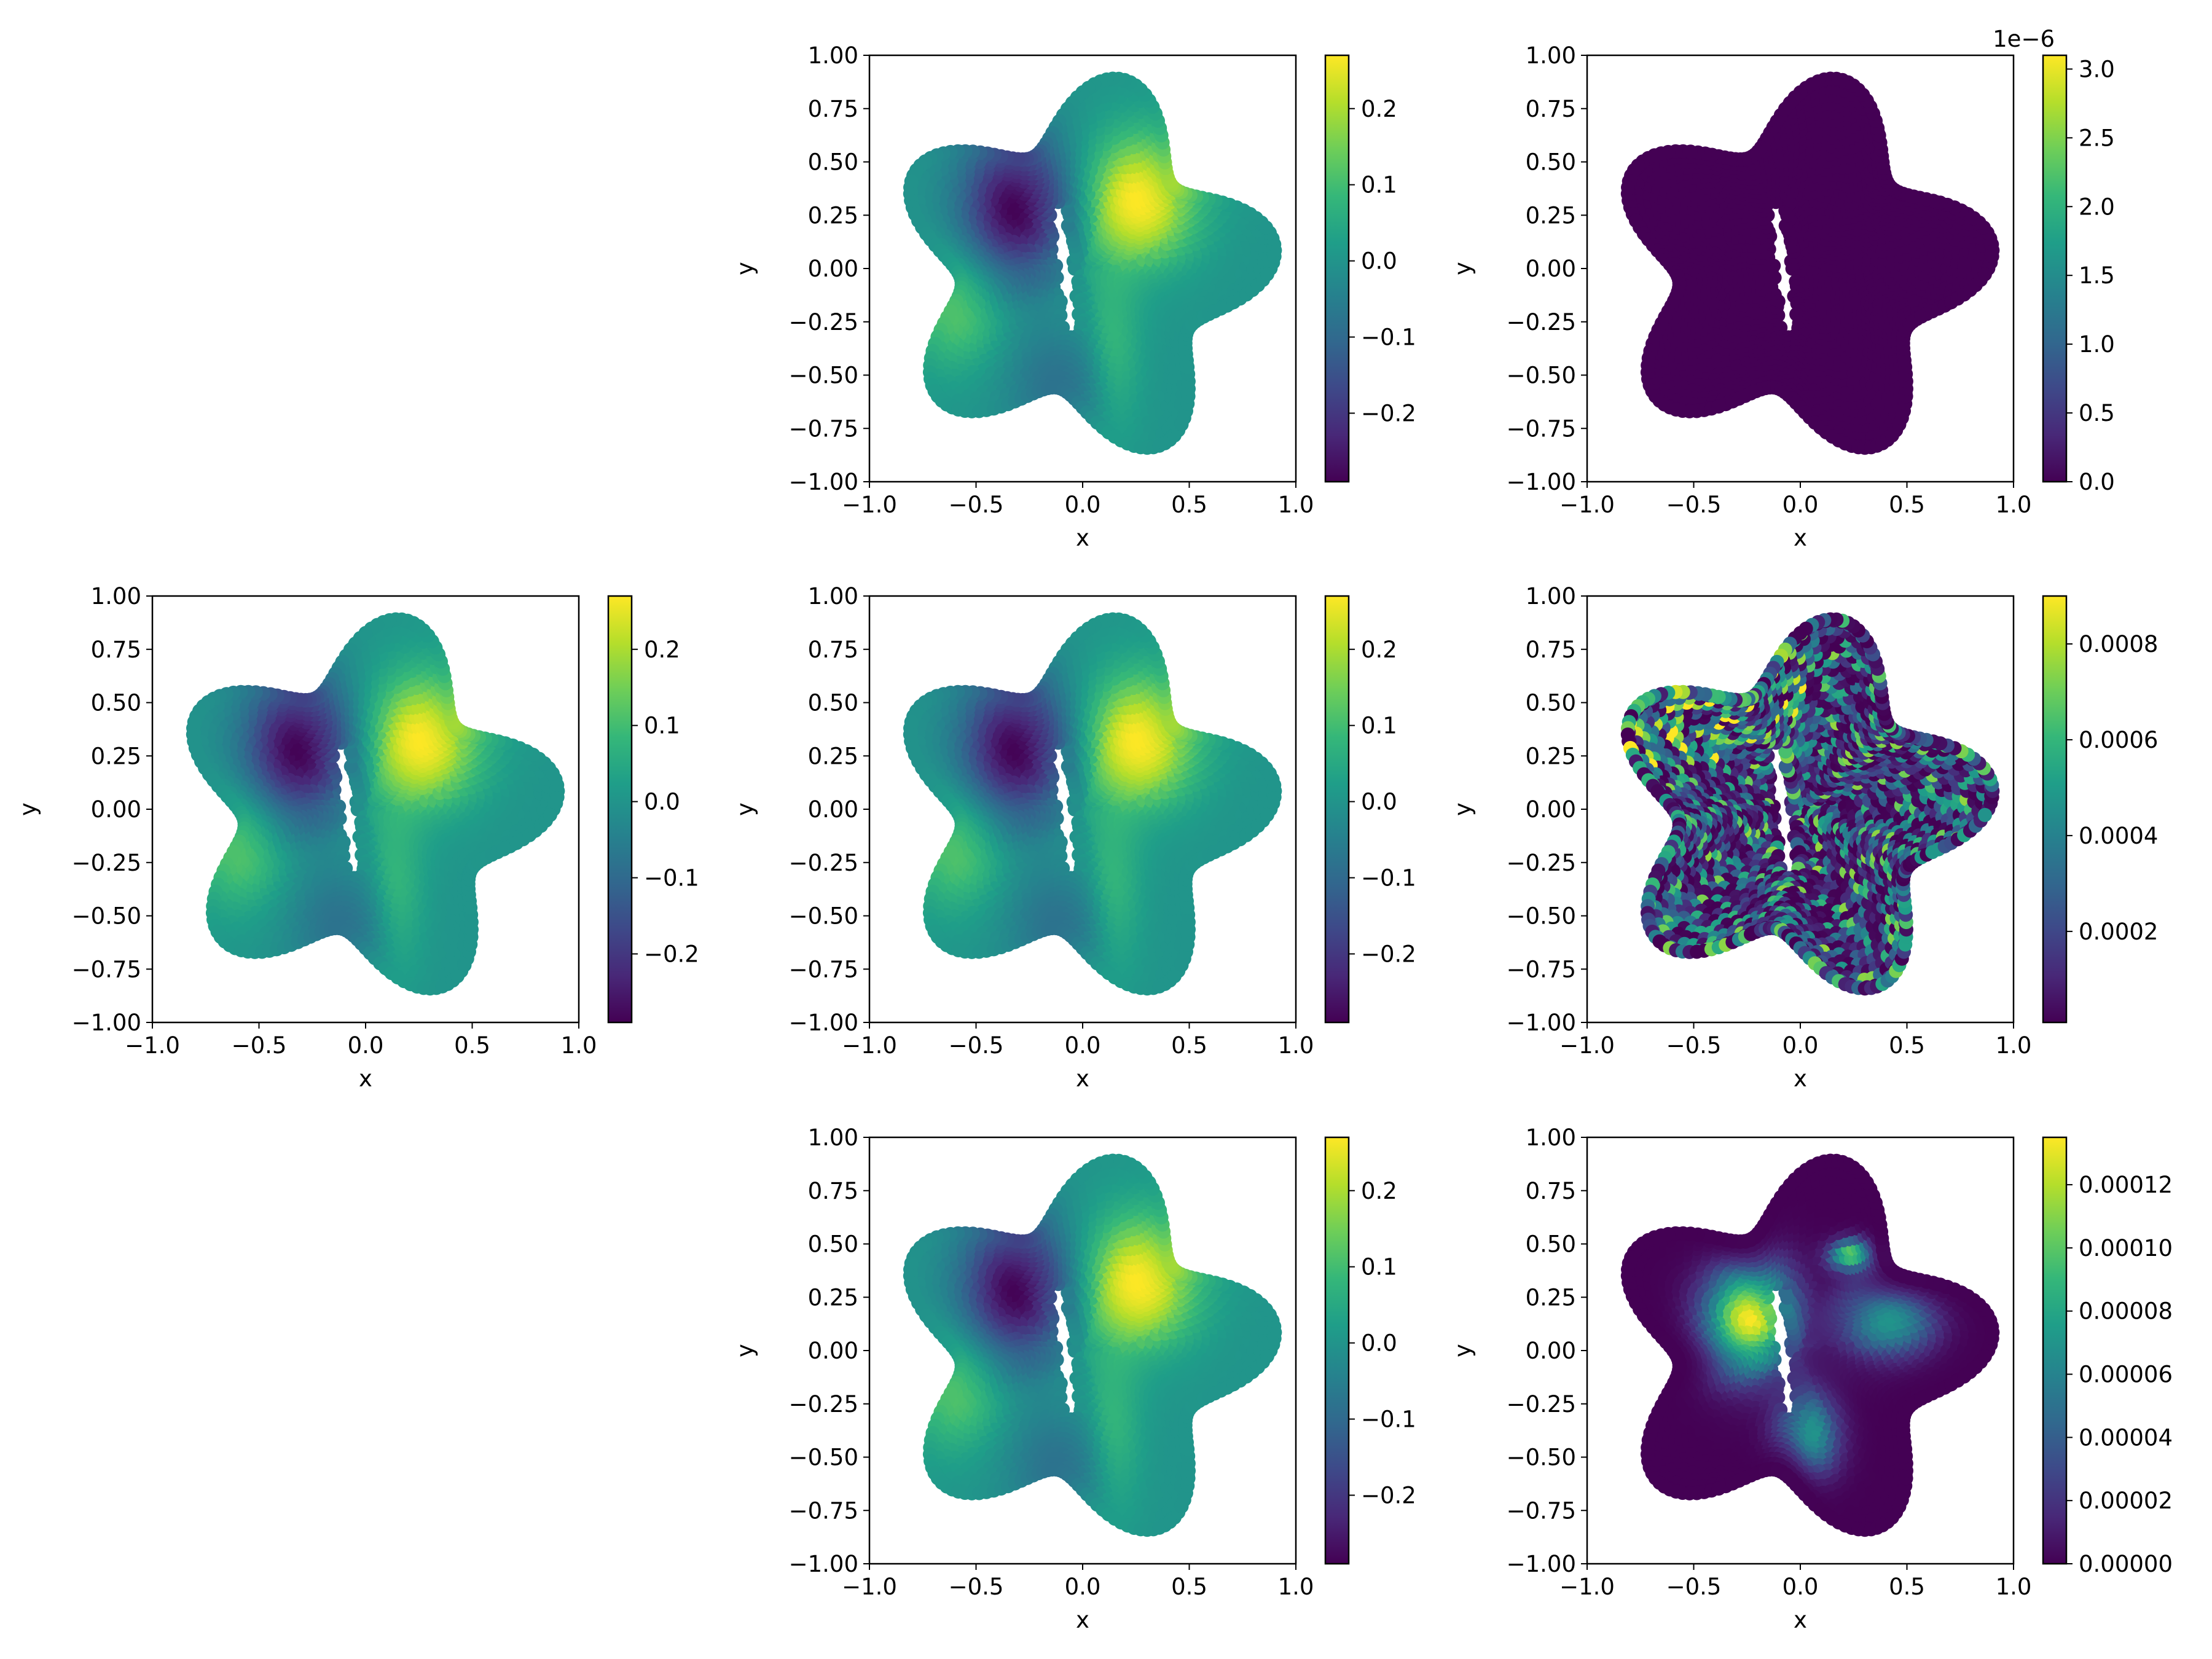  What do you see at coordinates (2097, 138) in the screenshot?
I see `colorbar-tick-label: 2.5` at bounding box center [2097, 138].